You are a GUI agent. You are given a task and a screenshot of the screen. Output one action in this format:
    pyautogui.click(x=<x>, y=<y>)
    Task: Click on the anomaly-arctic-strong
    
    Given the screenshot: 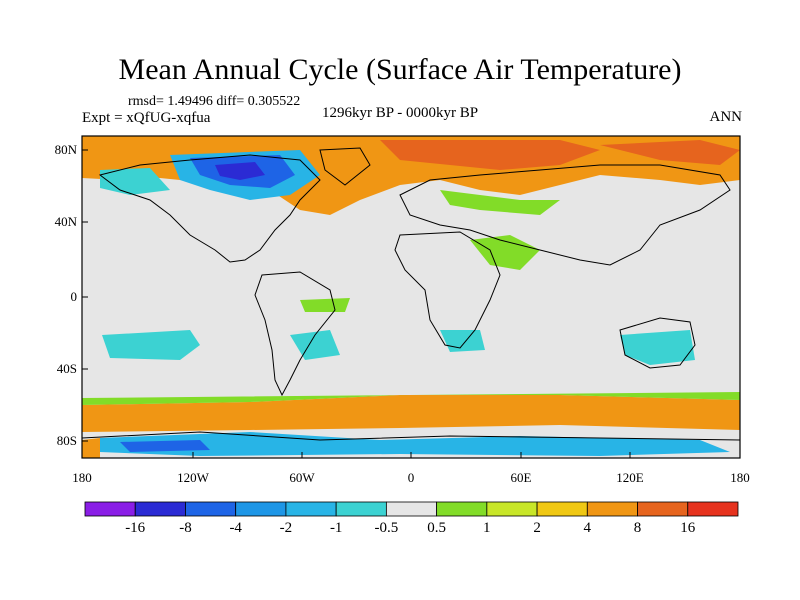 What is the action you would take?
    pyautogui.click(x=490, y=155)
    